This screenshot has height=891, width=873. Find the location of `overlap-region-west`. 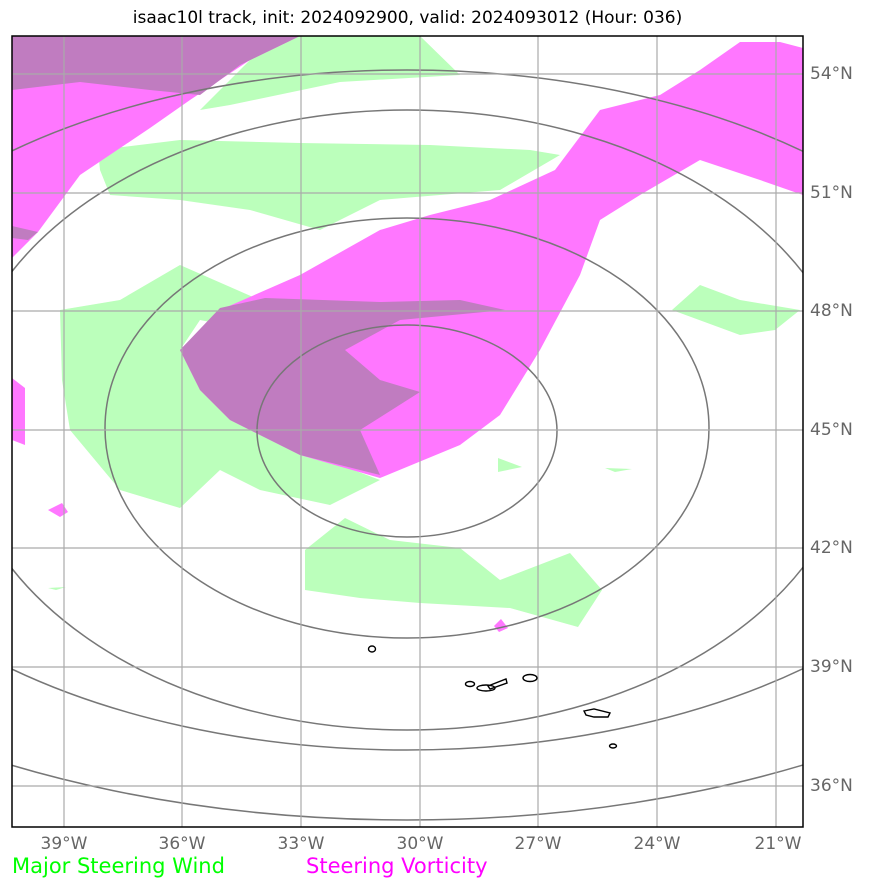

overlap-region-west is located at coordinates (25, 233).